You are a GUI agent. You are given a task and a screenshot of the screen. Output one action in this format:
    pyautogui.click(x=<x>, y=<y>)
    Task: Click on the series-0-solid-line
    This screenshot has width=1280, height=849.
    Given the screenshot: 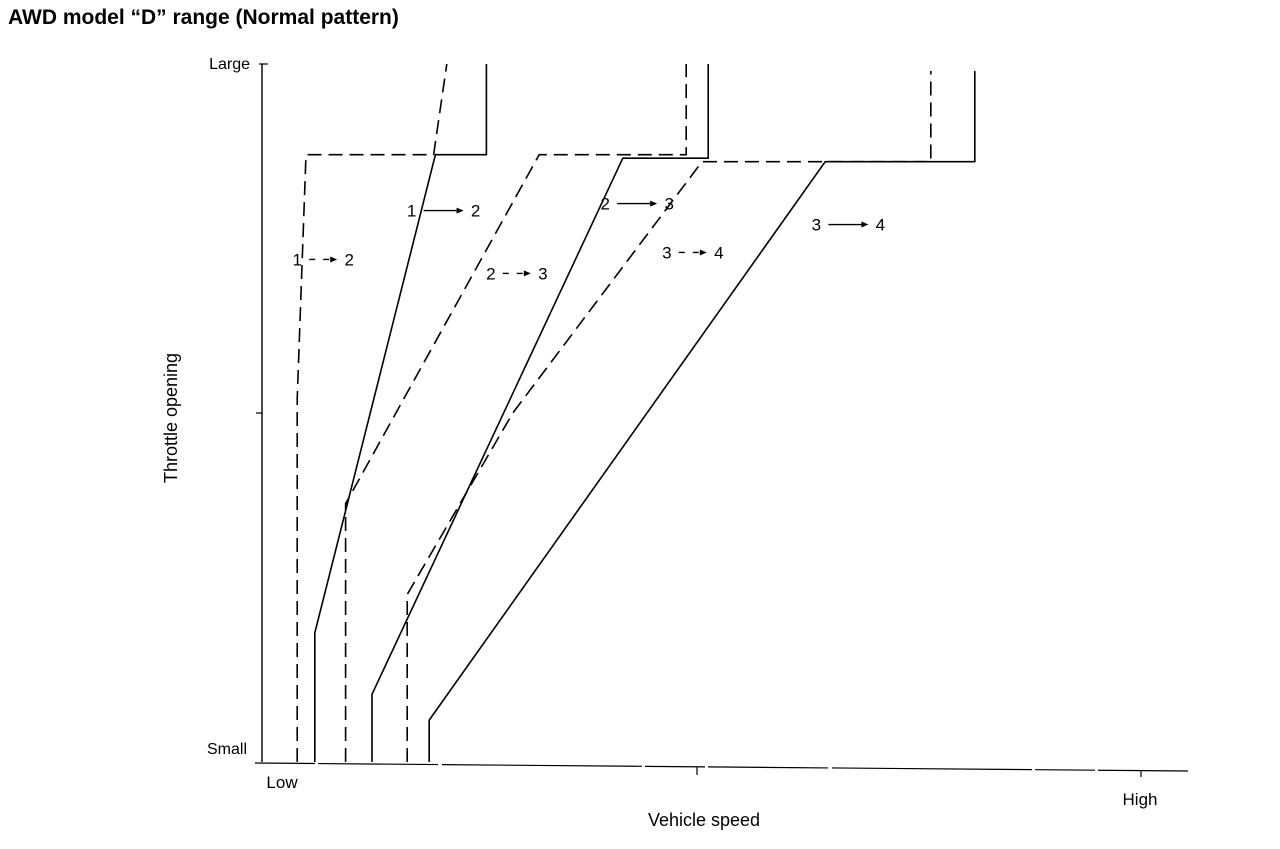 What is the action you would take?
    pyautogui.click(x=400, y=413)
    